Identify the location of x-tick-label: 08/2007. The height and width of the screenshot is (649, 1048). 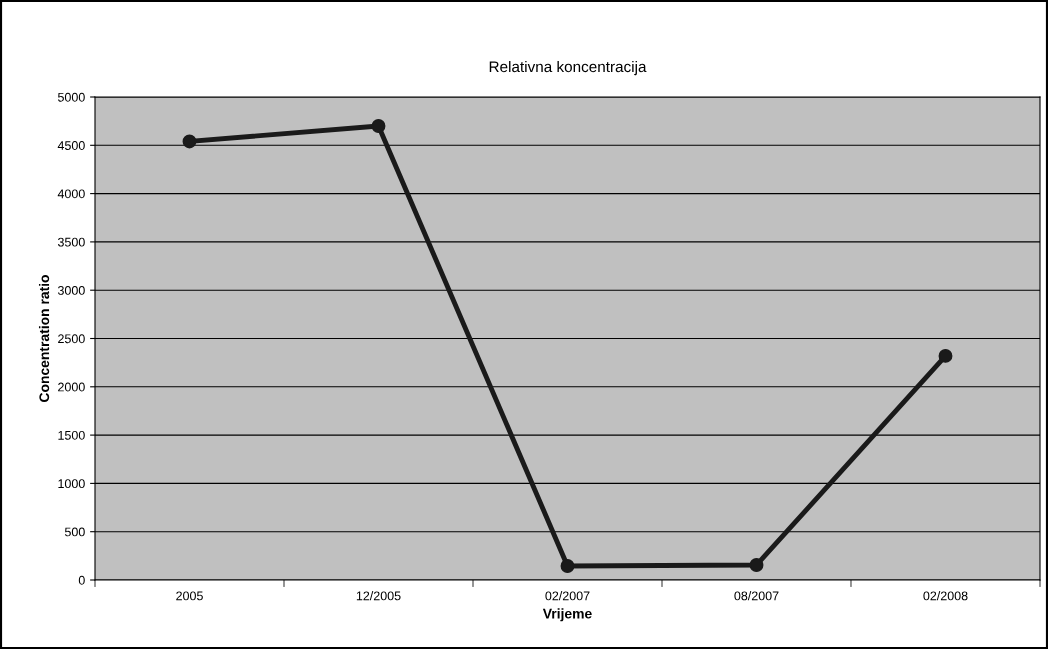
(756, 596).